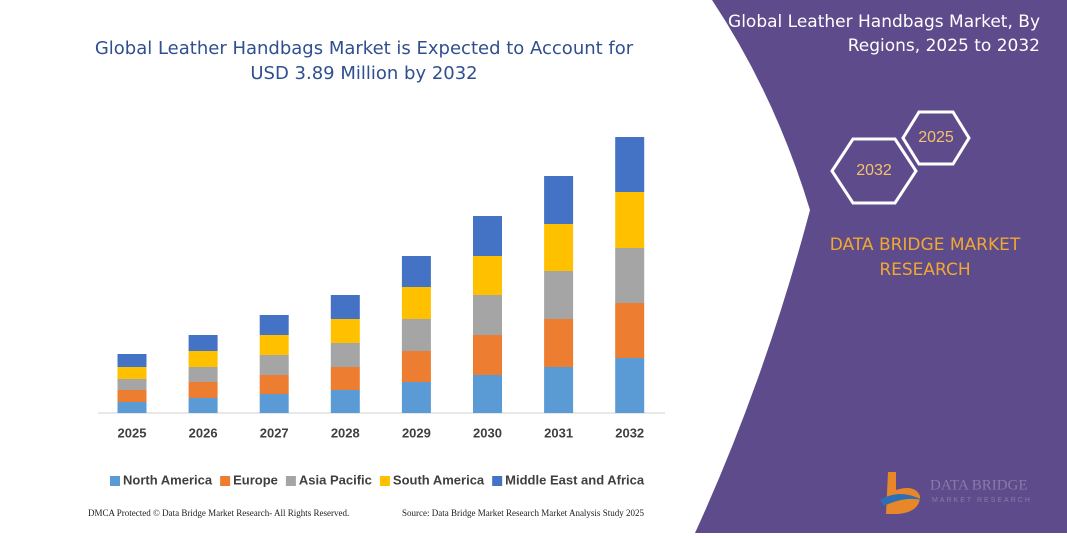 The width and height of the screenshot is (1067, 538). Describe the element at coordinates (629, 432) in the screenshot. I see `x-tick-label: 2032` at that location.